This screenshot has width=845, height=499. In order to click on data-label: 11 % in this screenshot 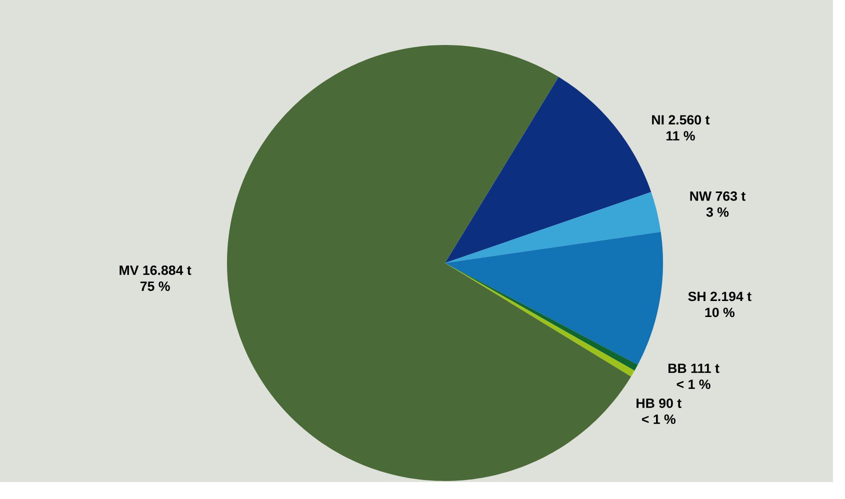, I will do `click(680, 136)`.